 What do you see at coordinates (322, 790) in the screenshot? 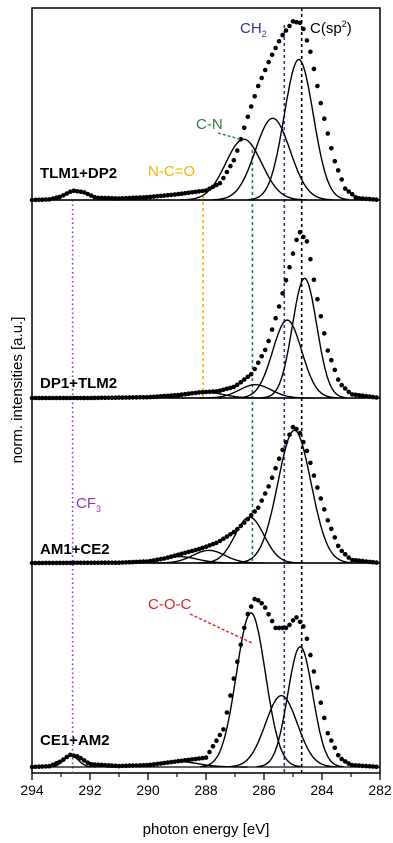
I see `x-tick-label-6: 284` at bounding box center [322, 790].